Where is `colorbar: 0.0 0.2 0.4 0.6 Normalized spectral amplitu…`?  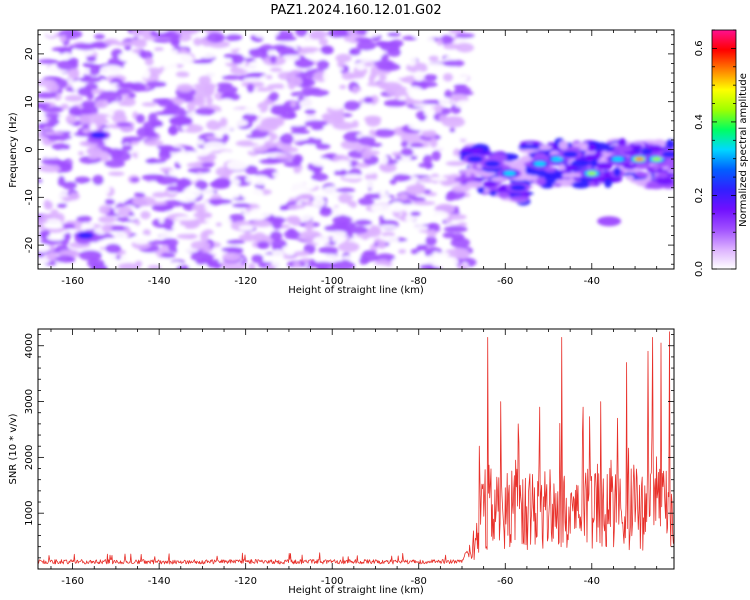
colorbar: 0.0 0.2 0.4 0.6 Normalized spectral amplitu… is located at coordinates (721, 153).